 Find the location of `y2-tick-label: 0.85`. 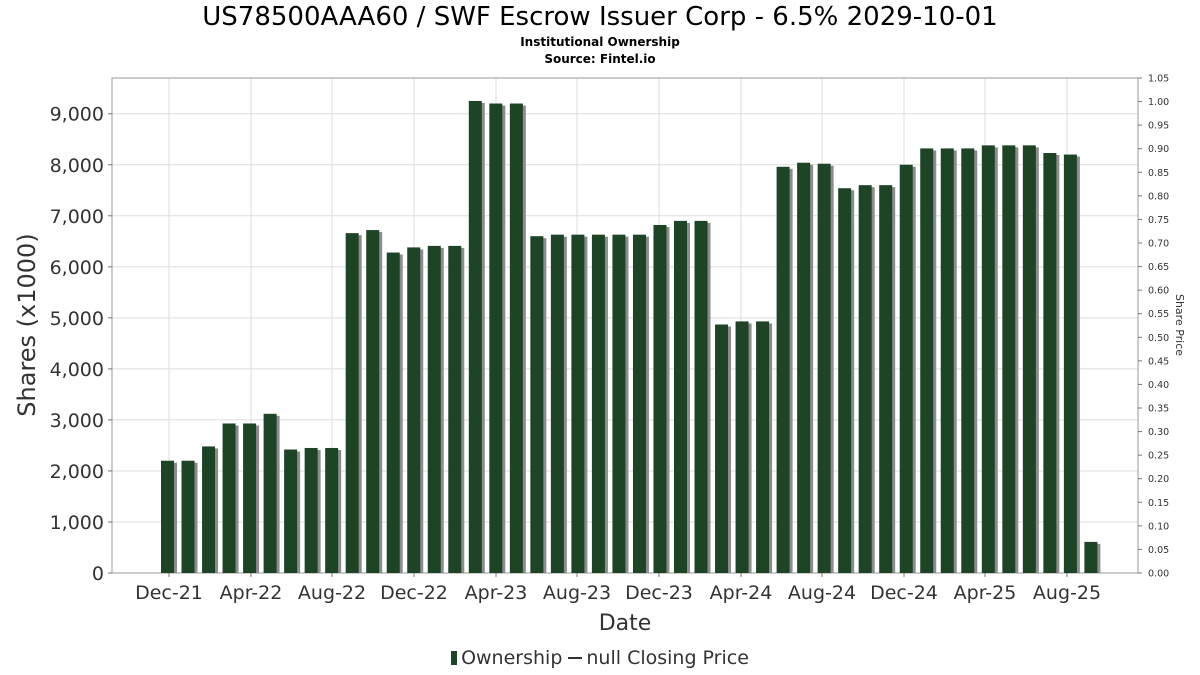

y2-tick-label: 0.85 is located at coordinates (1158, 173).